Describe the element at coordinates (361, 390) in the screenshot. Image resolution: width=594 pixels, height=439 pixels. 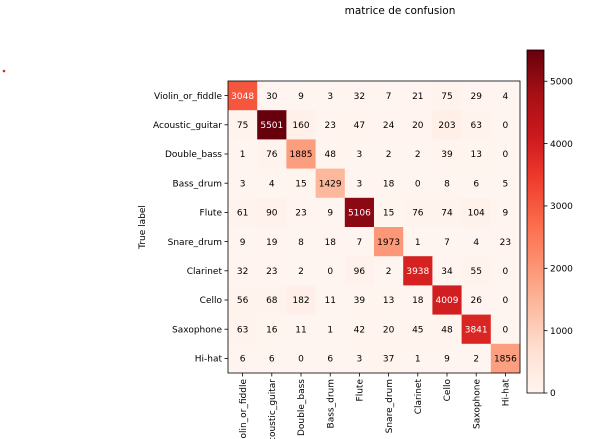
I see `x-tick-label: Flute` at that location.